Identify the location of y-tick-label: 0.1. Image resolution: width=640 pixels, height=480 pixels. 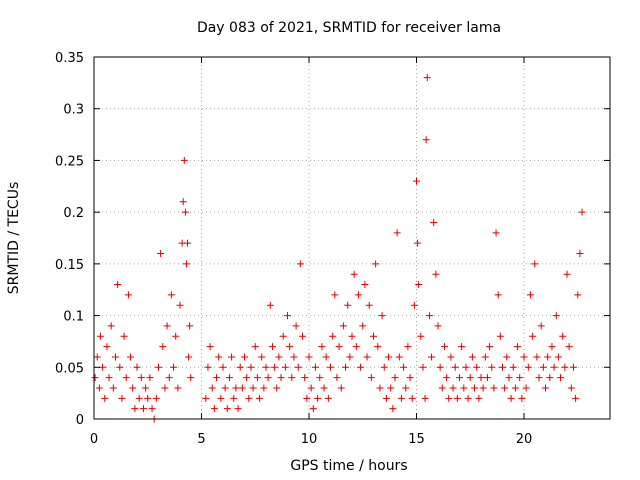
(73, 317).